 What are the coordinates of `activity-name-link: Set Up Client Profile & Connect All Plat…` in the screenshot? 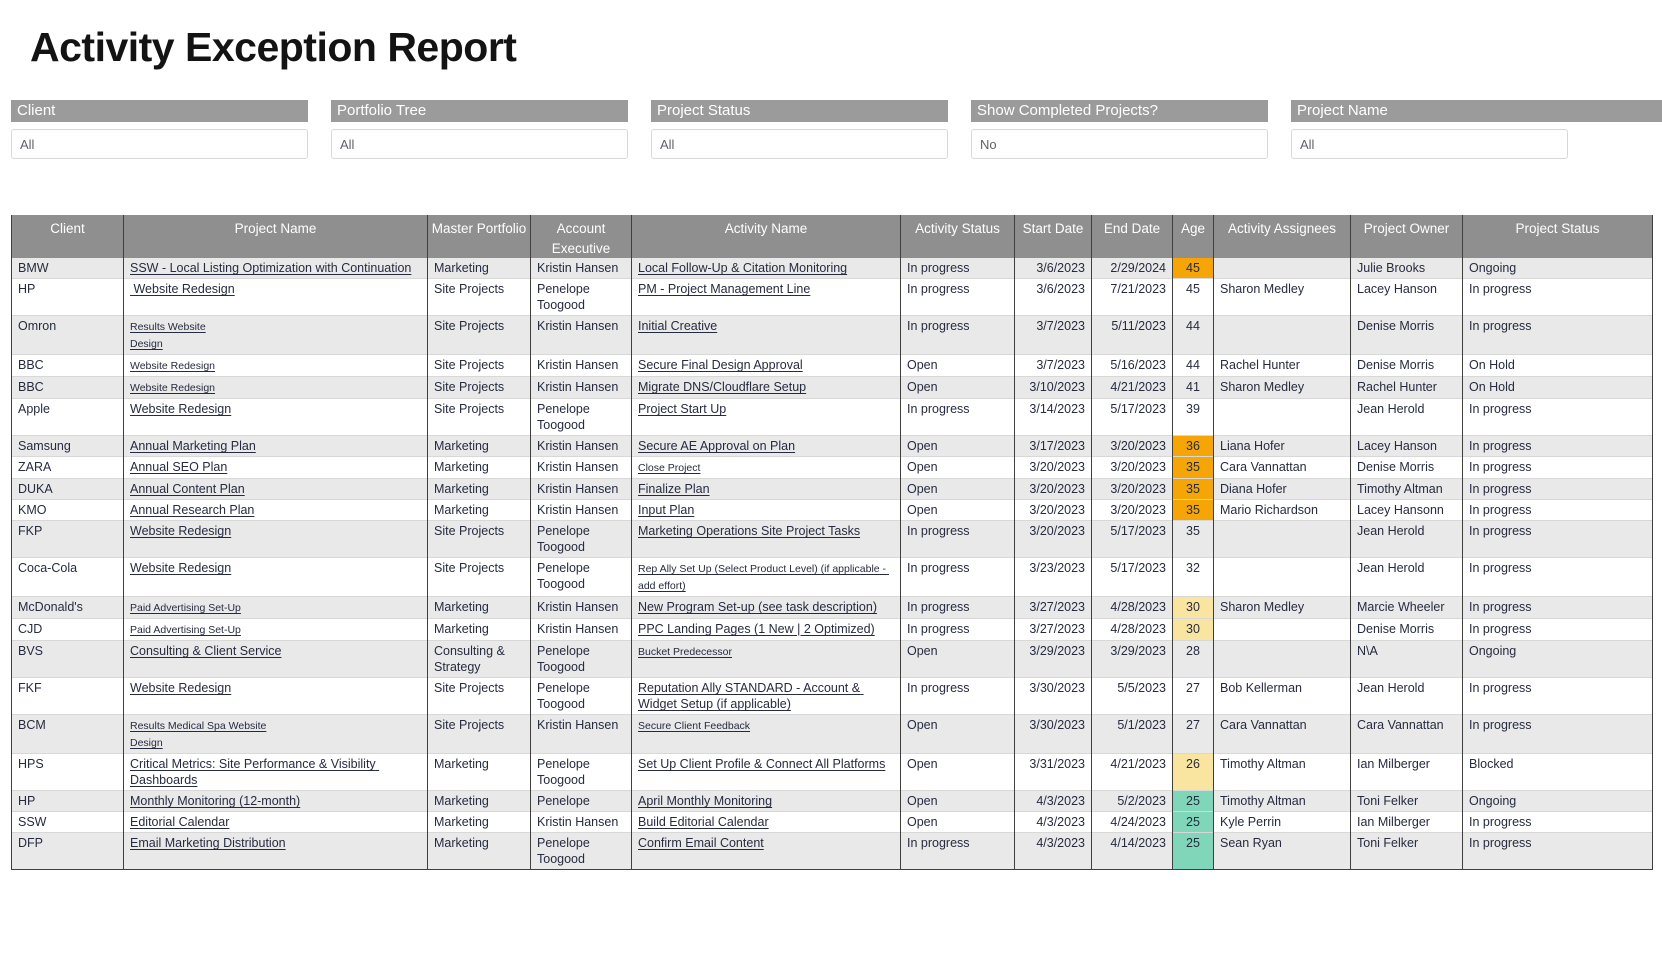 It's located at (762, 764).